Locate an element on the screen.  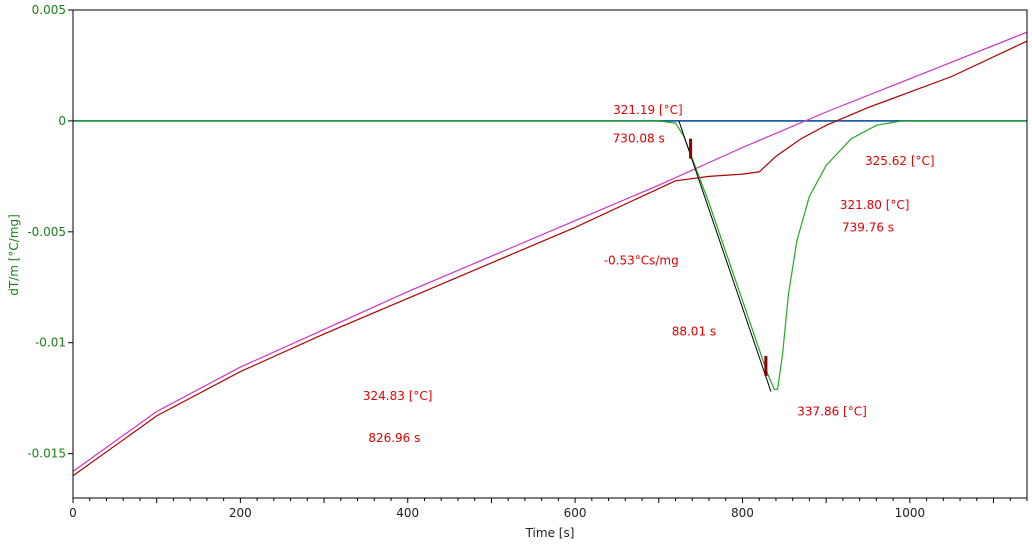
x-tick-label: 800 is located at coordinates (742, 513).